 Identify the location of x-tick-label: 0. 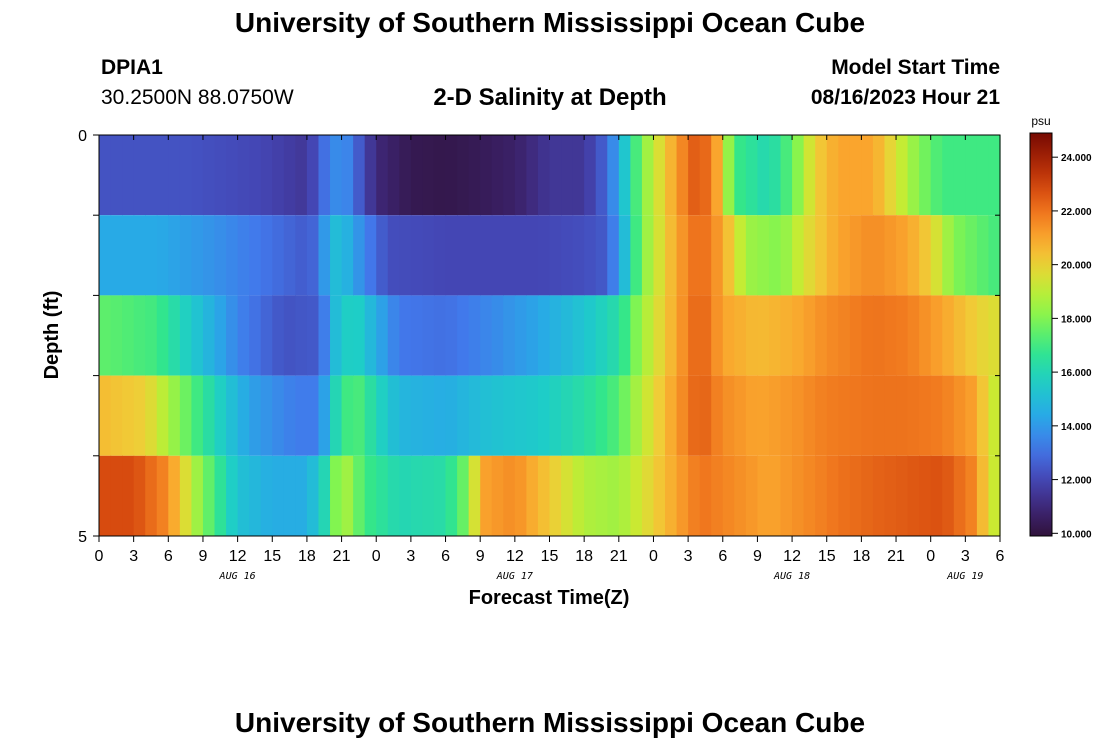
(930, 556).